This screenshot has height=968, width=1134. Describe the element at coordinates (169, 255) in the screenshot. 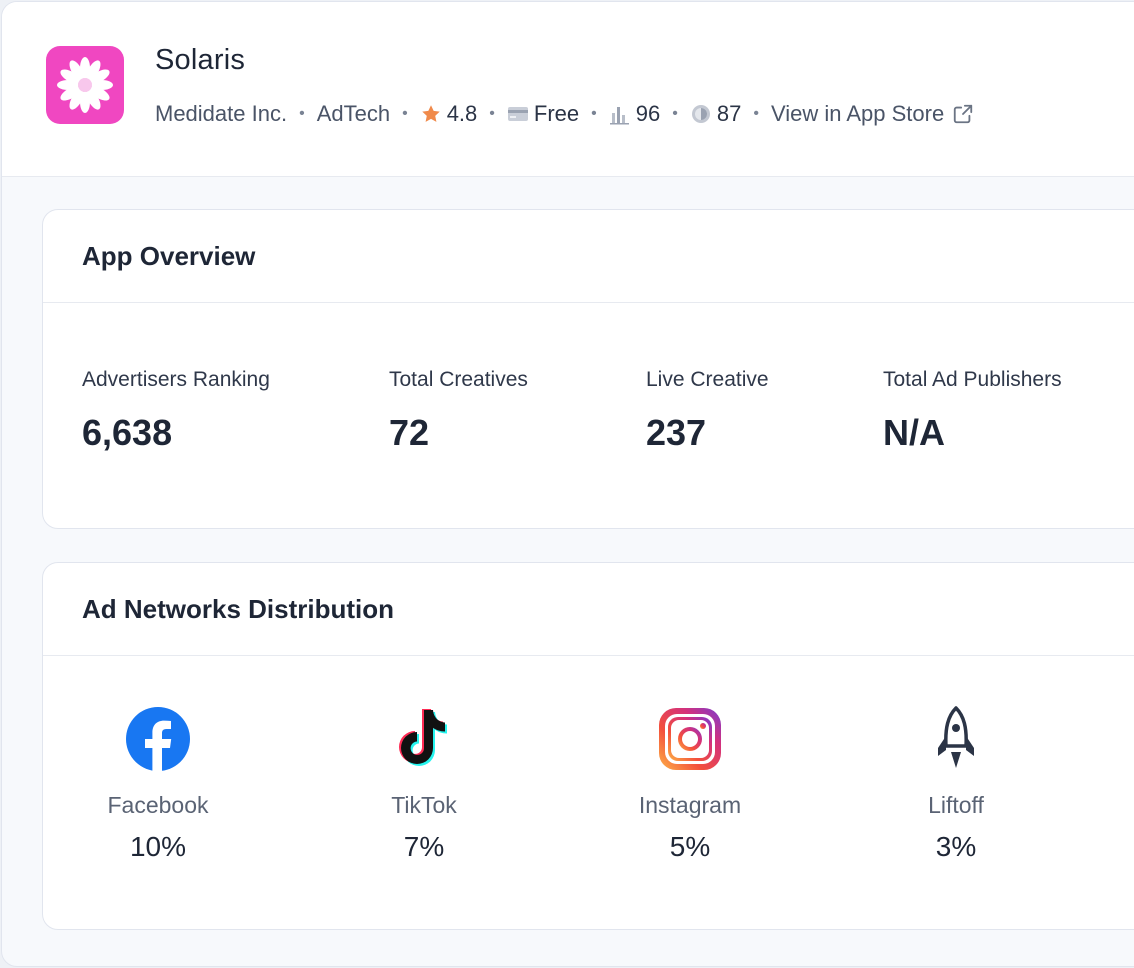

I see `app-overview-title: App Overview` at that location.